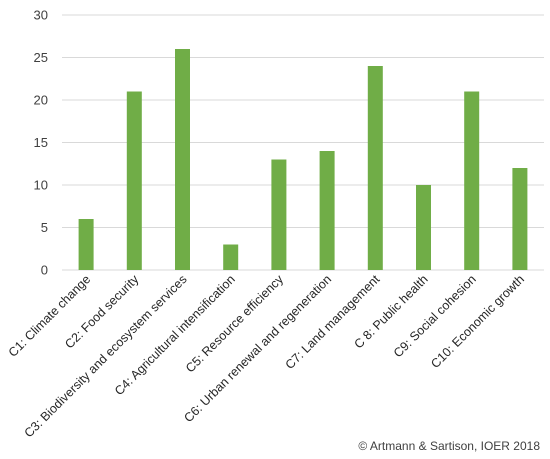  What do you see at coordinates (41, 57) in the screenshot?
I see `y-tick-label: 25` at bounding box center [41, 57].